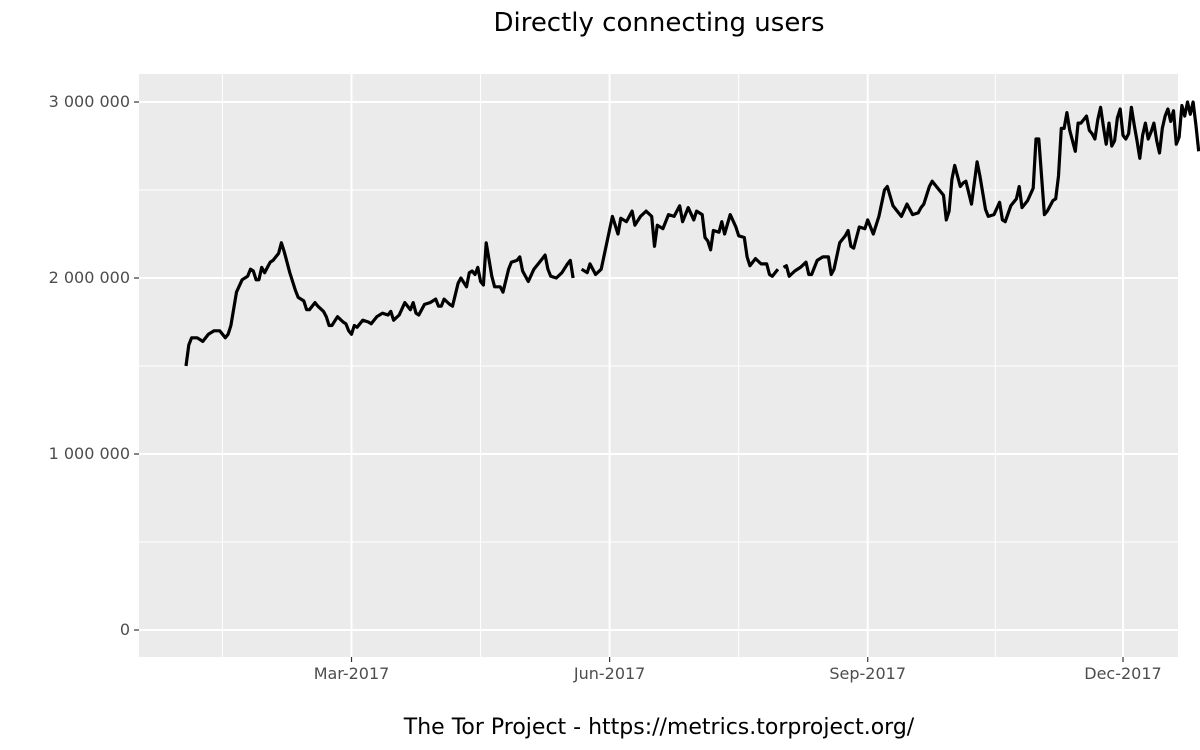 The width and height of the screenshot is (1200, 750). I want to click on y-tick-label: 2 000 000, so click(89, 277).